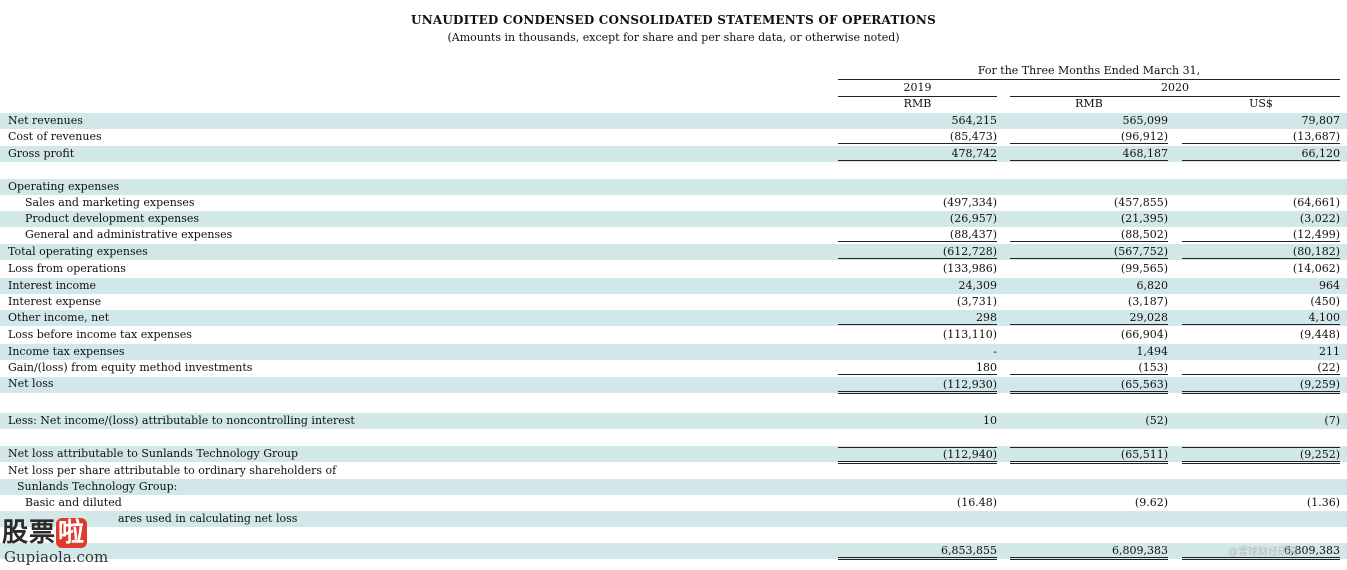 This screenshot has width=1347, height=570. Describe the element at coordinates (1261, 154) in the screenshot. I see `value-2020-usd: 66,120` at that location.